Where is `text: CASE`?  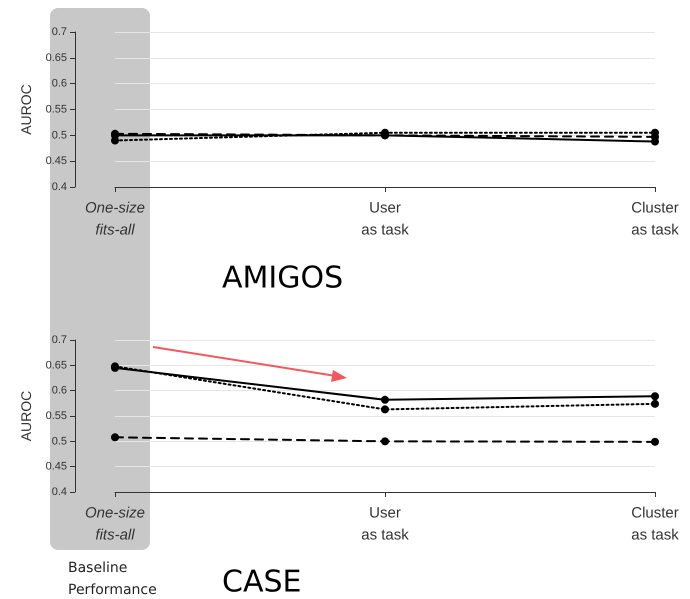 text: CASE is located at coordinates (262, 581).